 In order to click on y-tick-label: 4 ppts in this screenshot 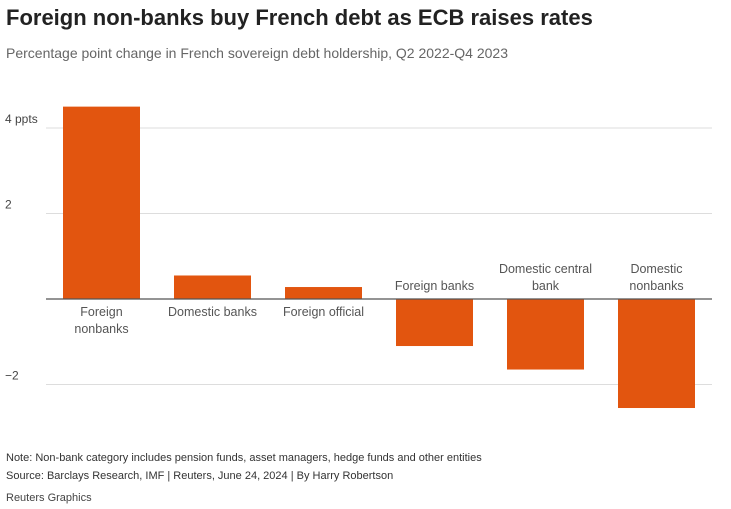, I will do `click(21, 119)`.